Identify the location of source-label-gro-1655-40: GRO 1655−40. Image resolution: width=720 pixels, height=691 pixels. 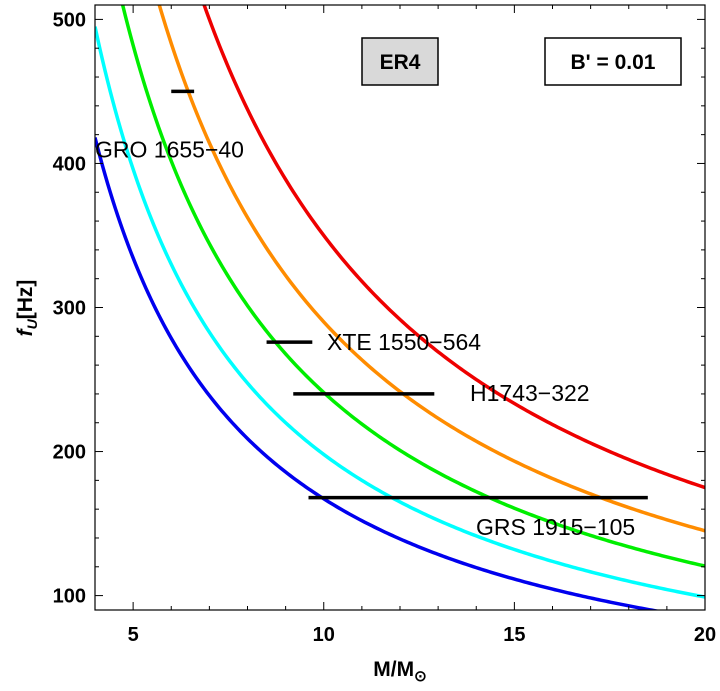
(169, 149).